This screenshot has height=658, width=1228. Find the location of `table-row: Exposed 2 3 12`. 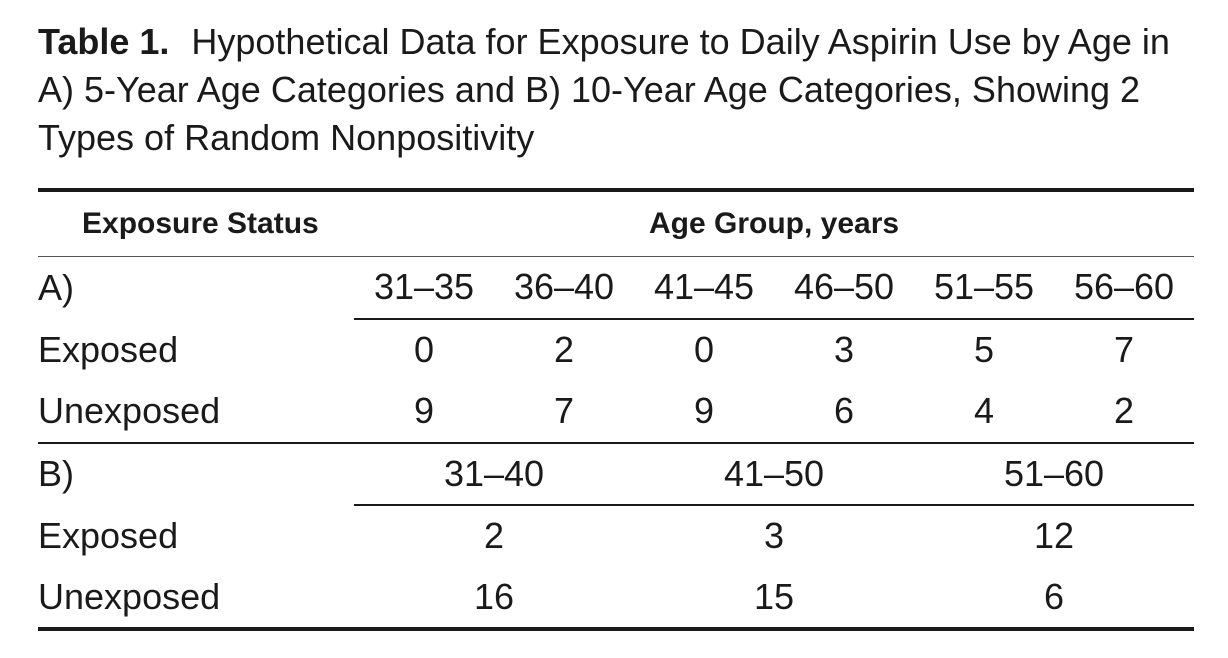

table-row: Exposed 2 3 12 is located at coordinates (616, 536).